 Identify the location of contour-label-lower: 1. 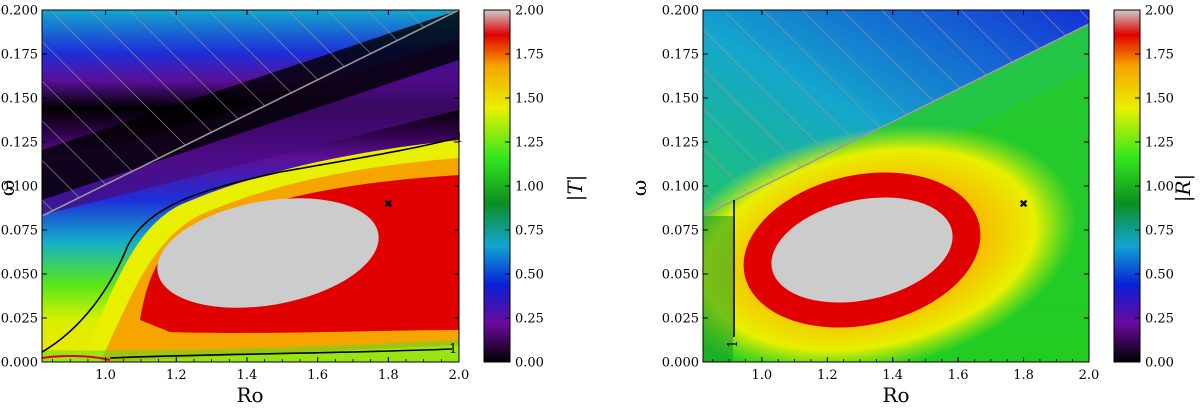
(453, 349).